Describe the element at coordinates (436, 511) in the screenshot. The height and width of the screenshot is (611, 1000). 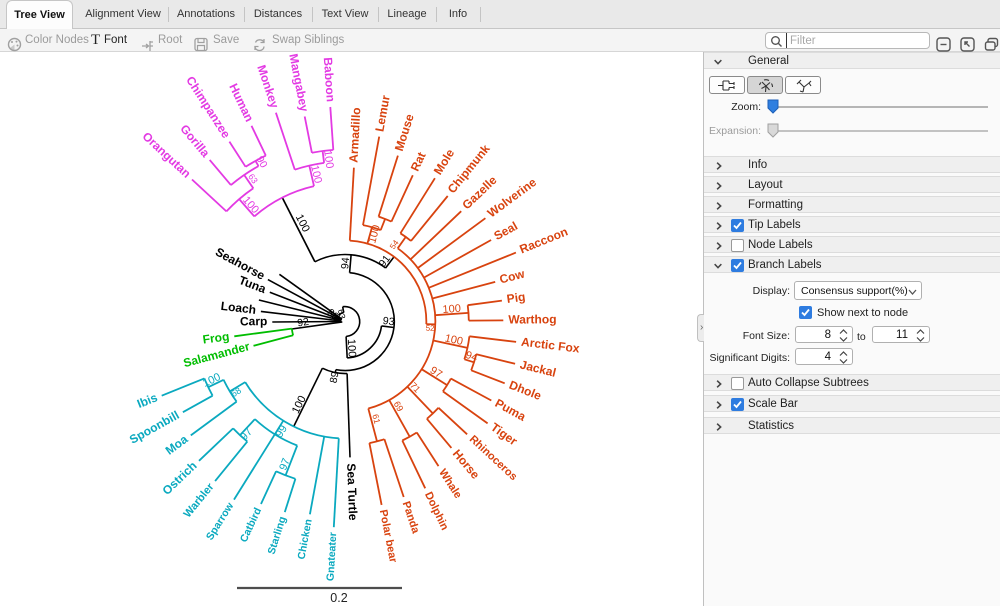
I see `svg-text: Dolphin` at that location.